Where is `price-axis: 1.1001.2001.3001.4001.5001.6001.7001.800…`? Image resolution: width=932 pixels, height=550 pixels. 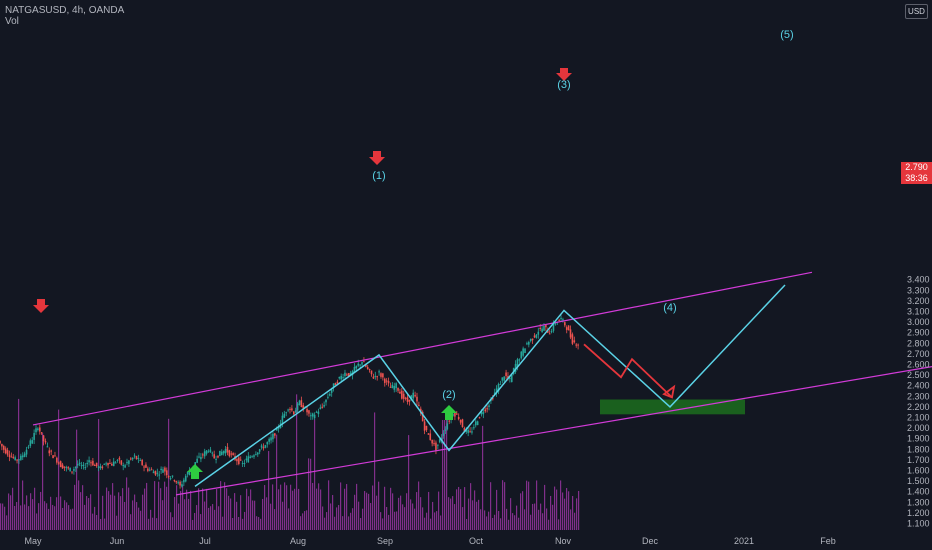
price-axis: 1.1001.2001.3001.4001.5001.6001.7001.800… is located at coordinates (918, 402).